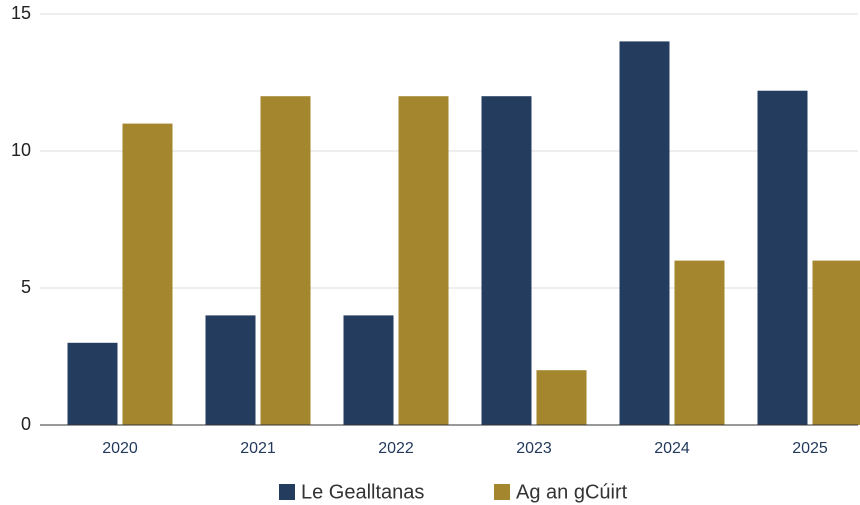  I want to click on x-tick-label: 2024, so click(672, 448).